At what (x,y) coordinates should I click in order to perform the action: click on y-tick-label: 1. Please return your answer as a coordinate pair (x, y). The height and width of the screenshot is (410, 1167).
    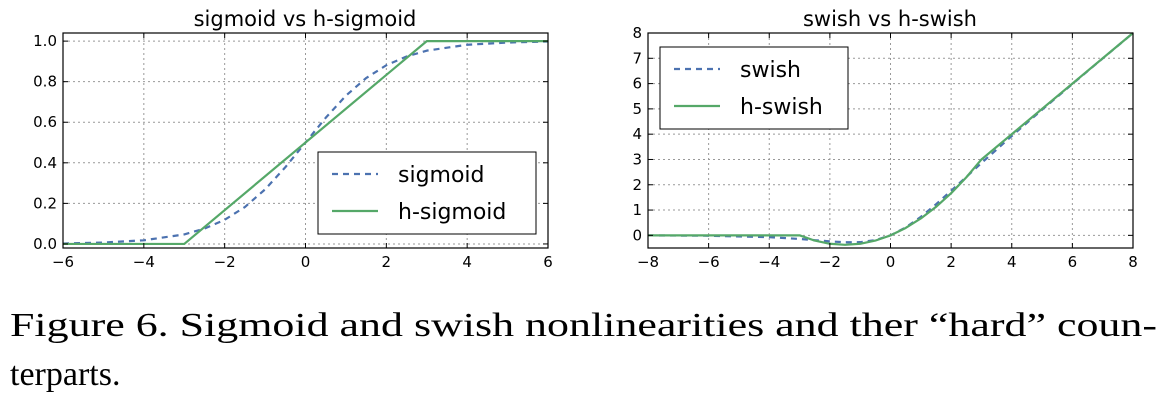
    Looking at the image, I should click on (637, 210).